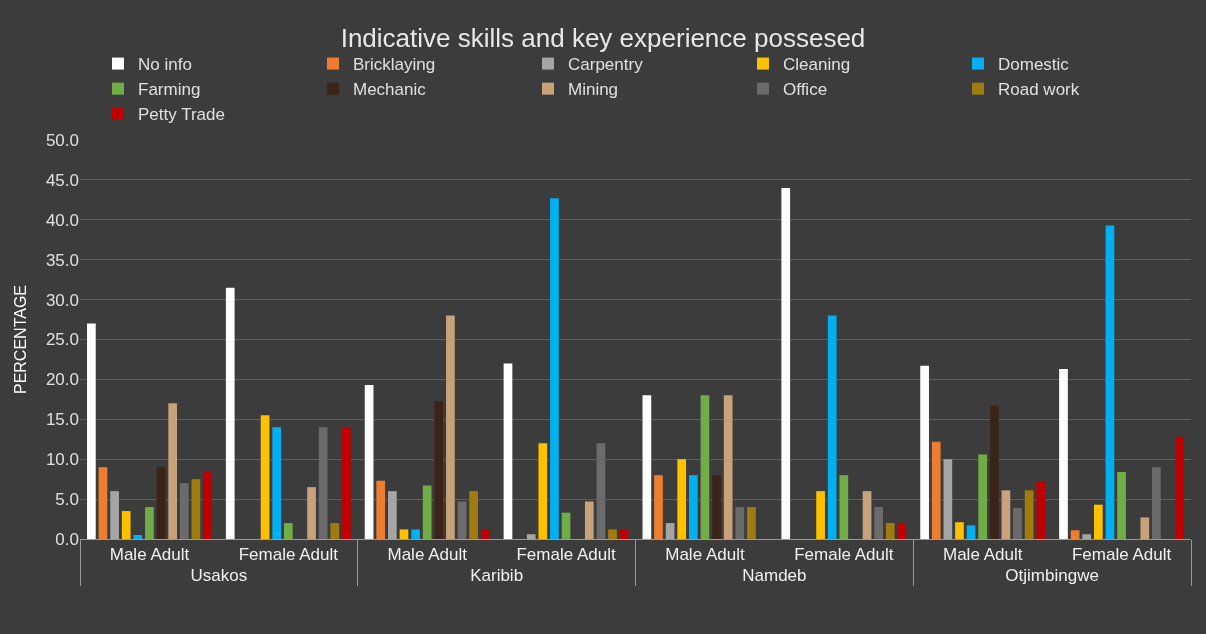 The width and height of the screenshot is (1206, 634). Describe the element at coordinates (219, 576) in the screenshot. I see `text: Usakos` at that location.